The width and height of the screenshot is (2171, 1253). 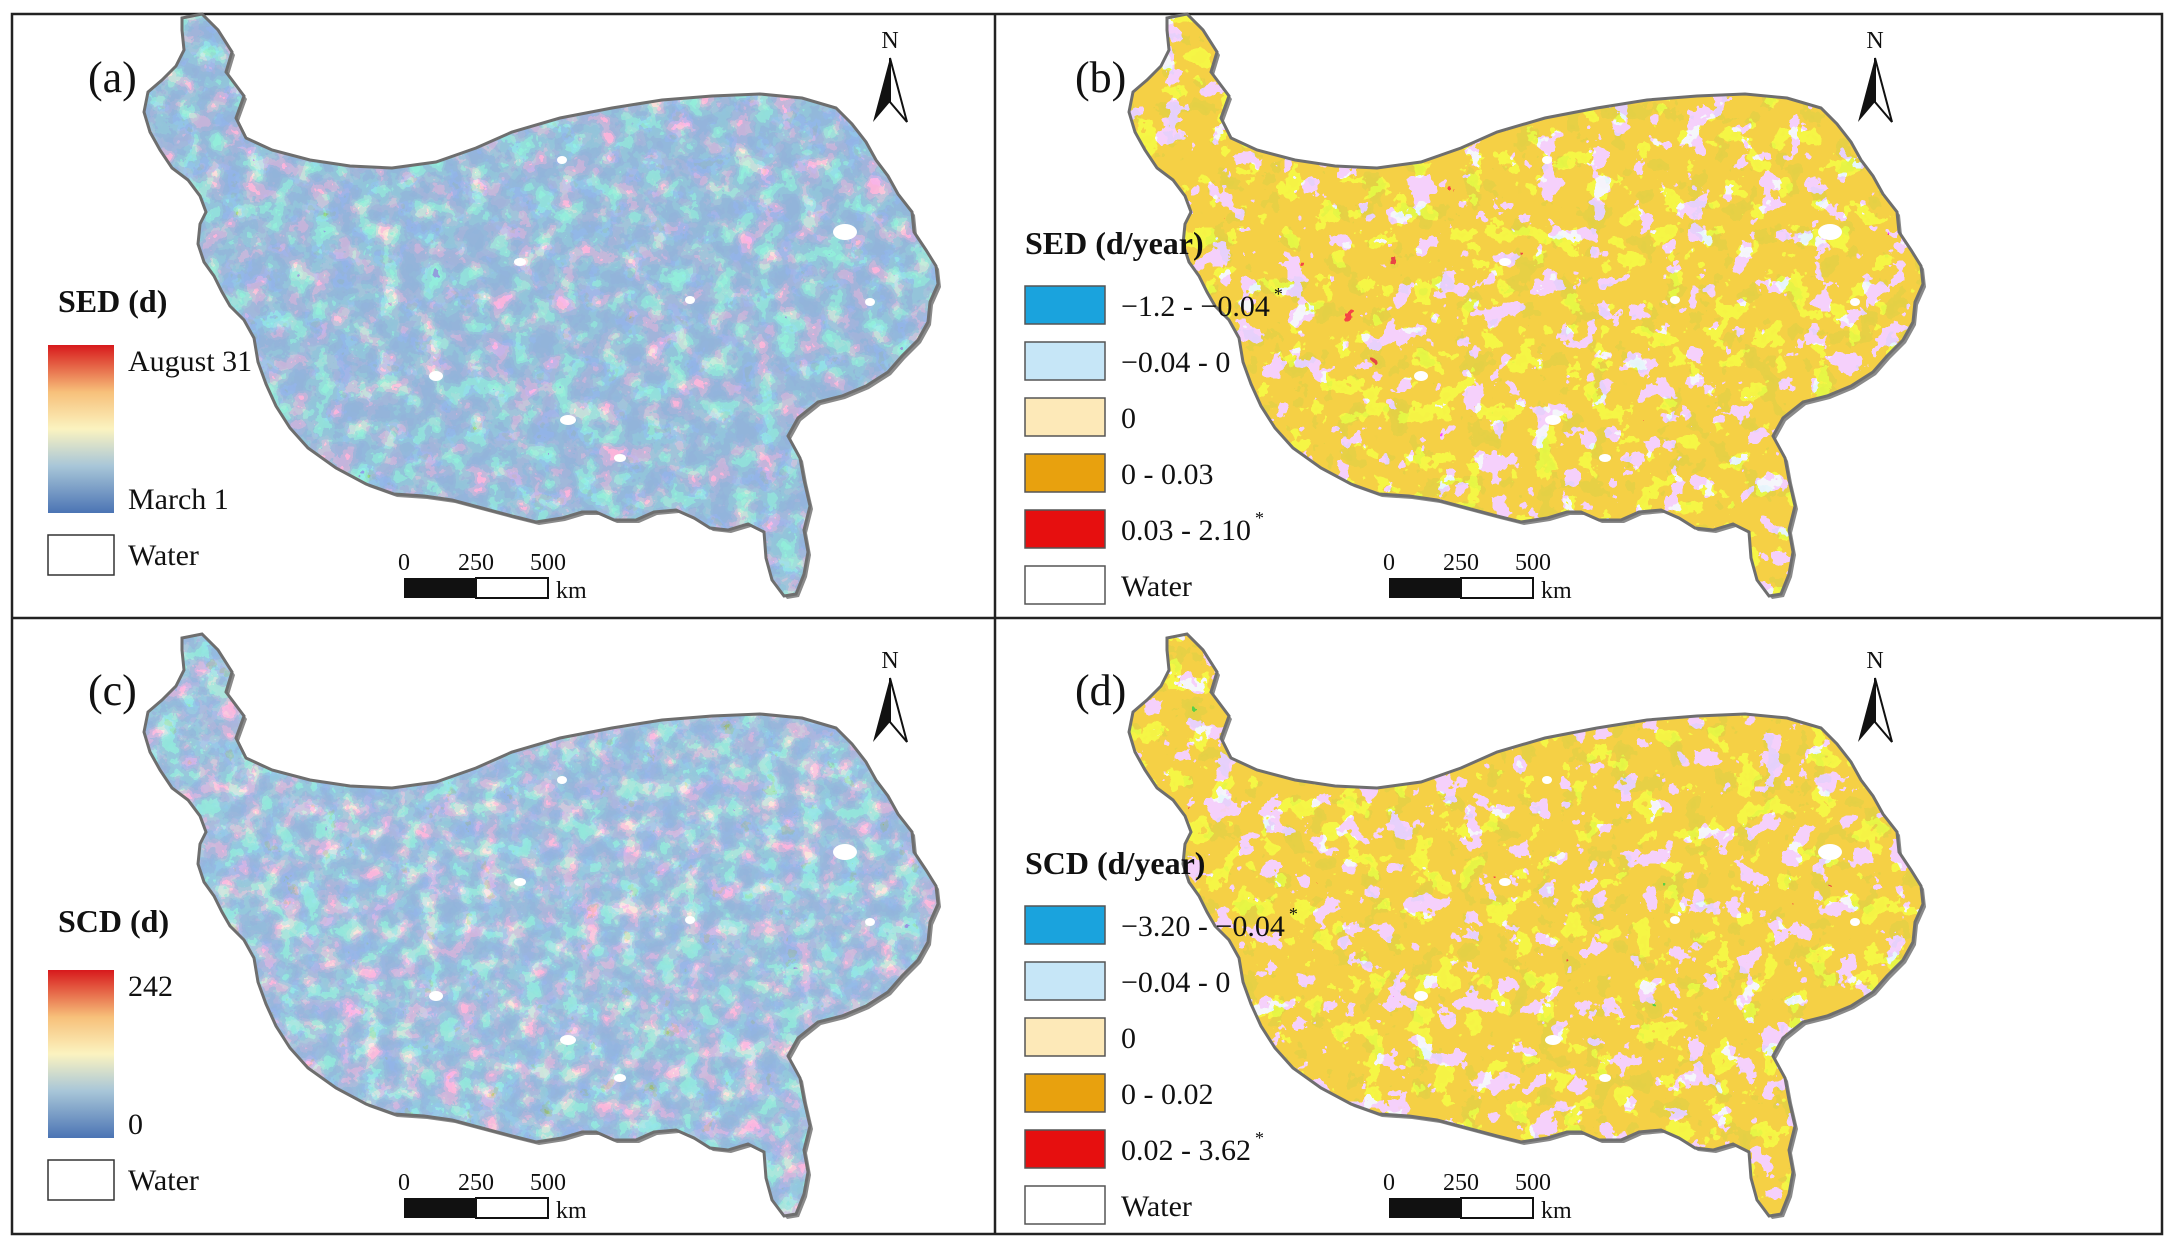 What do you see at coordinates (1156, 1206) in the screenshot?
I see `legend-class-label: Water` at bounding box center [1156, 1206].